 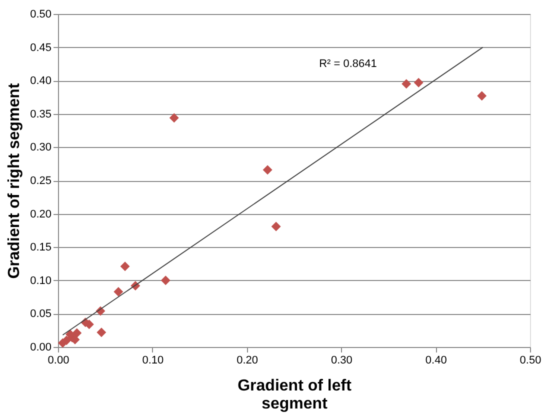 I want to click on y-tick-label: 0.10, so click(x=41, y=280).